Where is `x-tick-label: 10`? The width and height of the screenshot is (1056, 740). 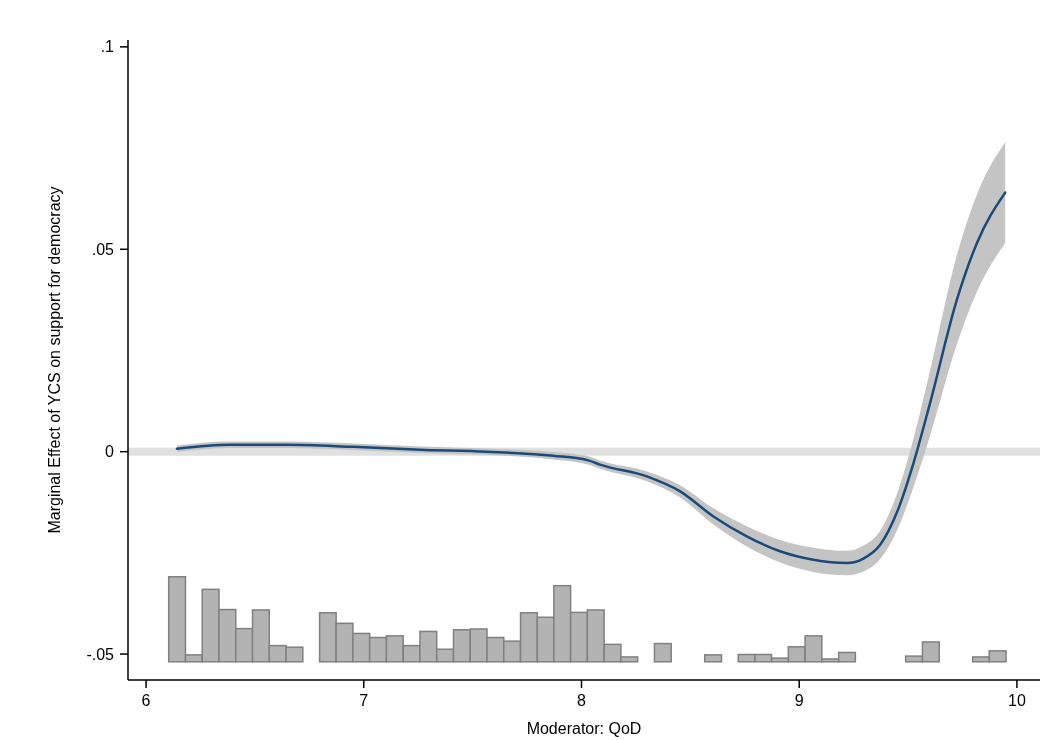
x-tick-label: 10 is located at coordinates (1017, 700).